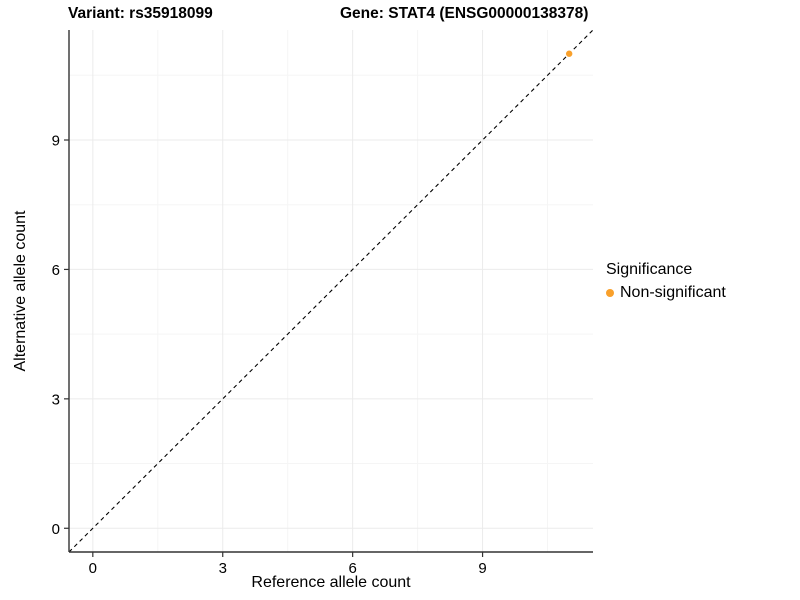 The width and height of the screenshot is (800, 600). What do you see at coordinates (331, 582) in the screenshot?
I see `x-axis-label: Reference allele count` at bounding box center [331, 582].